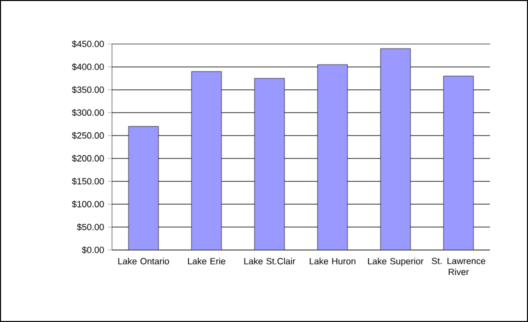  I want to click on y-tick-label: $200.00, so click(88, 158).